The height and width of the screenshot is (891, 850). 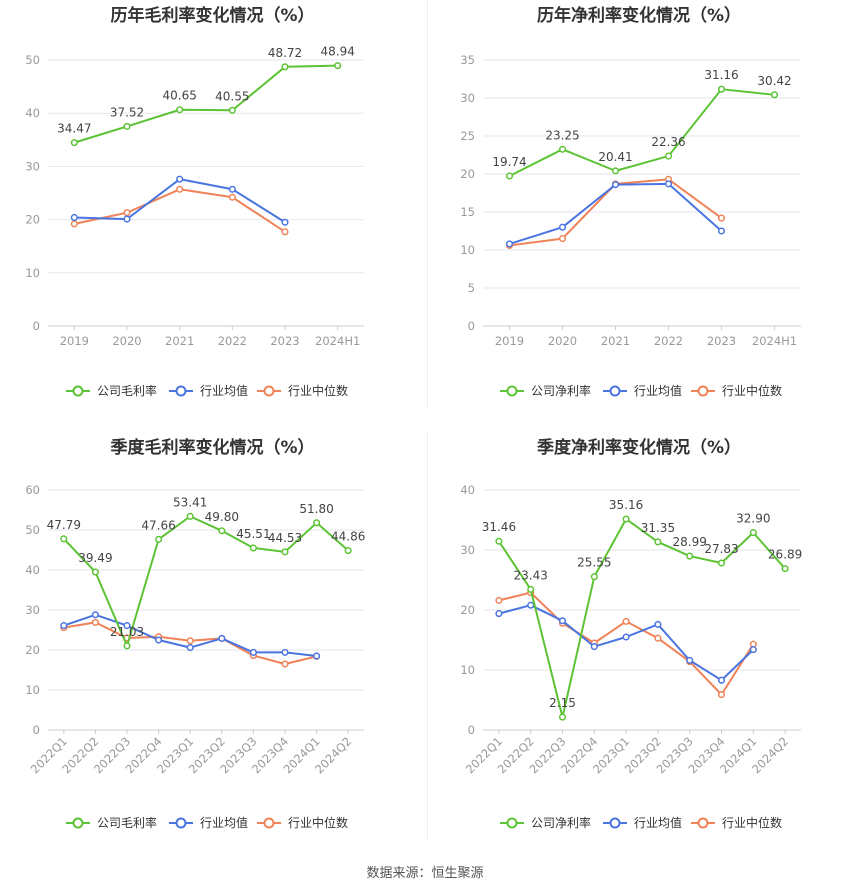 I want to click on chart-title: 历年净利率变化情况（%）, so click(x=639, y=15).